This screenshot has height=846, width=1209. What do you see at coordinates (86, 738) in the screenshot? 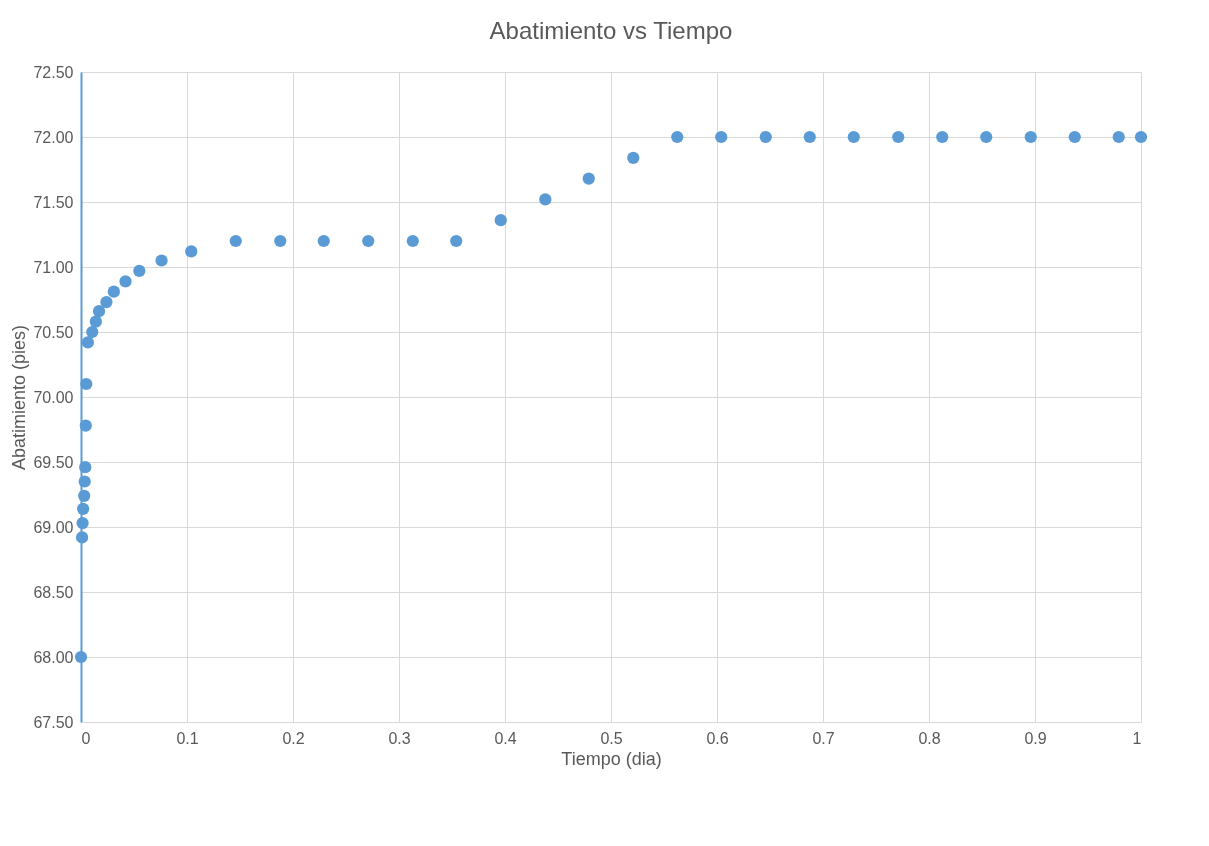
I see `x-tick-label: 0` at bounding box center [86, 738].